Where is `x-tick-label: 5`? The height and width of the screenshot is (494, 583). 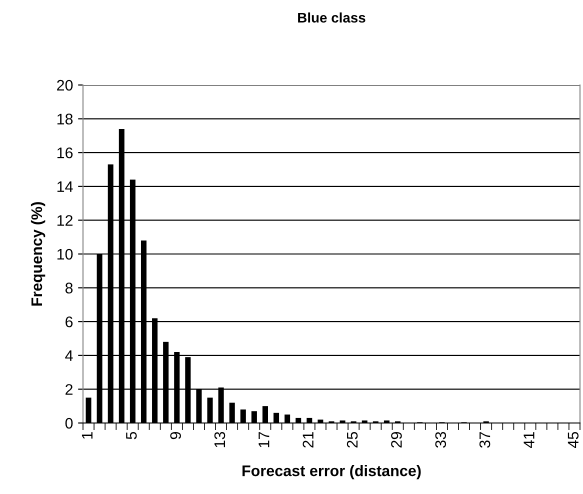 x-tick-label: 5 is located at coordinates (131, 436).